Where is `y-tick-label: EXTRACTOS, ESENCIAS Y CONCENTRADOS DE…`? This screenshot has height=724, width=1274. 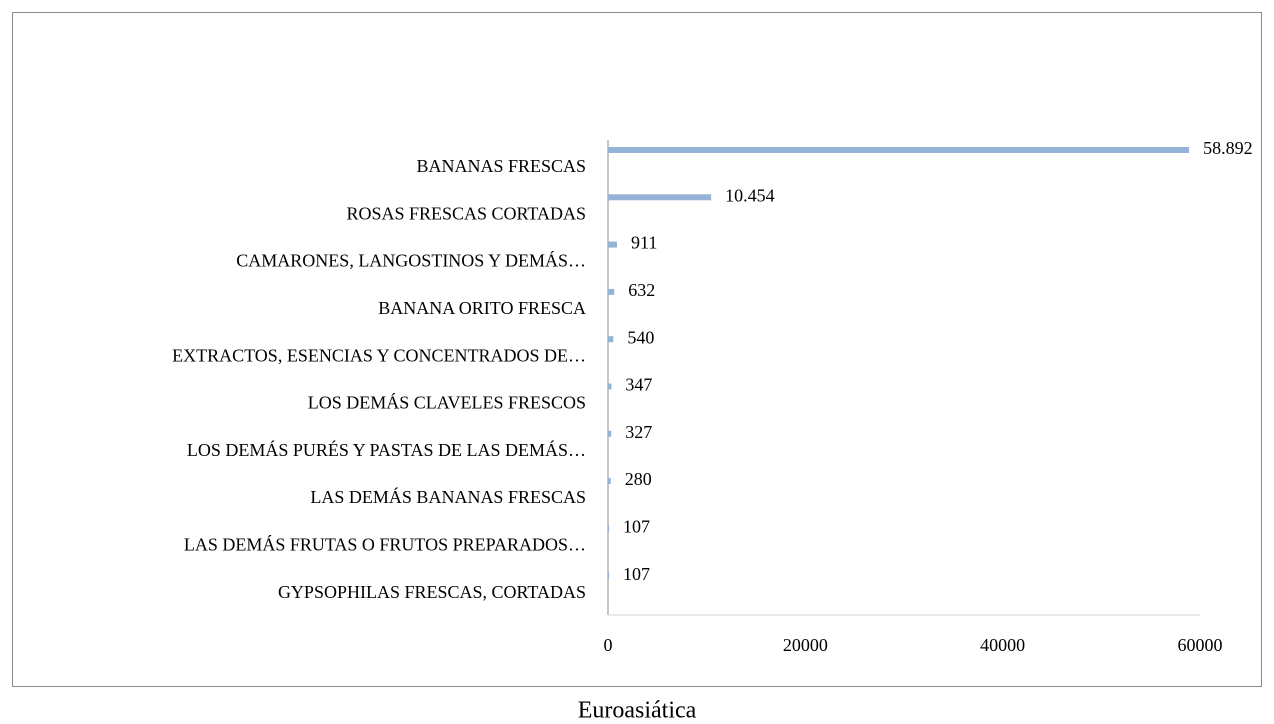 y-tick-label: EXTRACTOS, ESENCIAS Y CONCENTRADOS DE… is located at coordinates (379, 355).